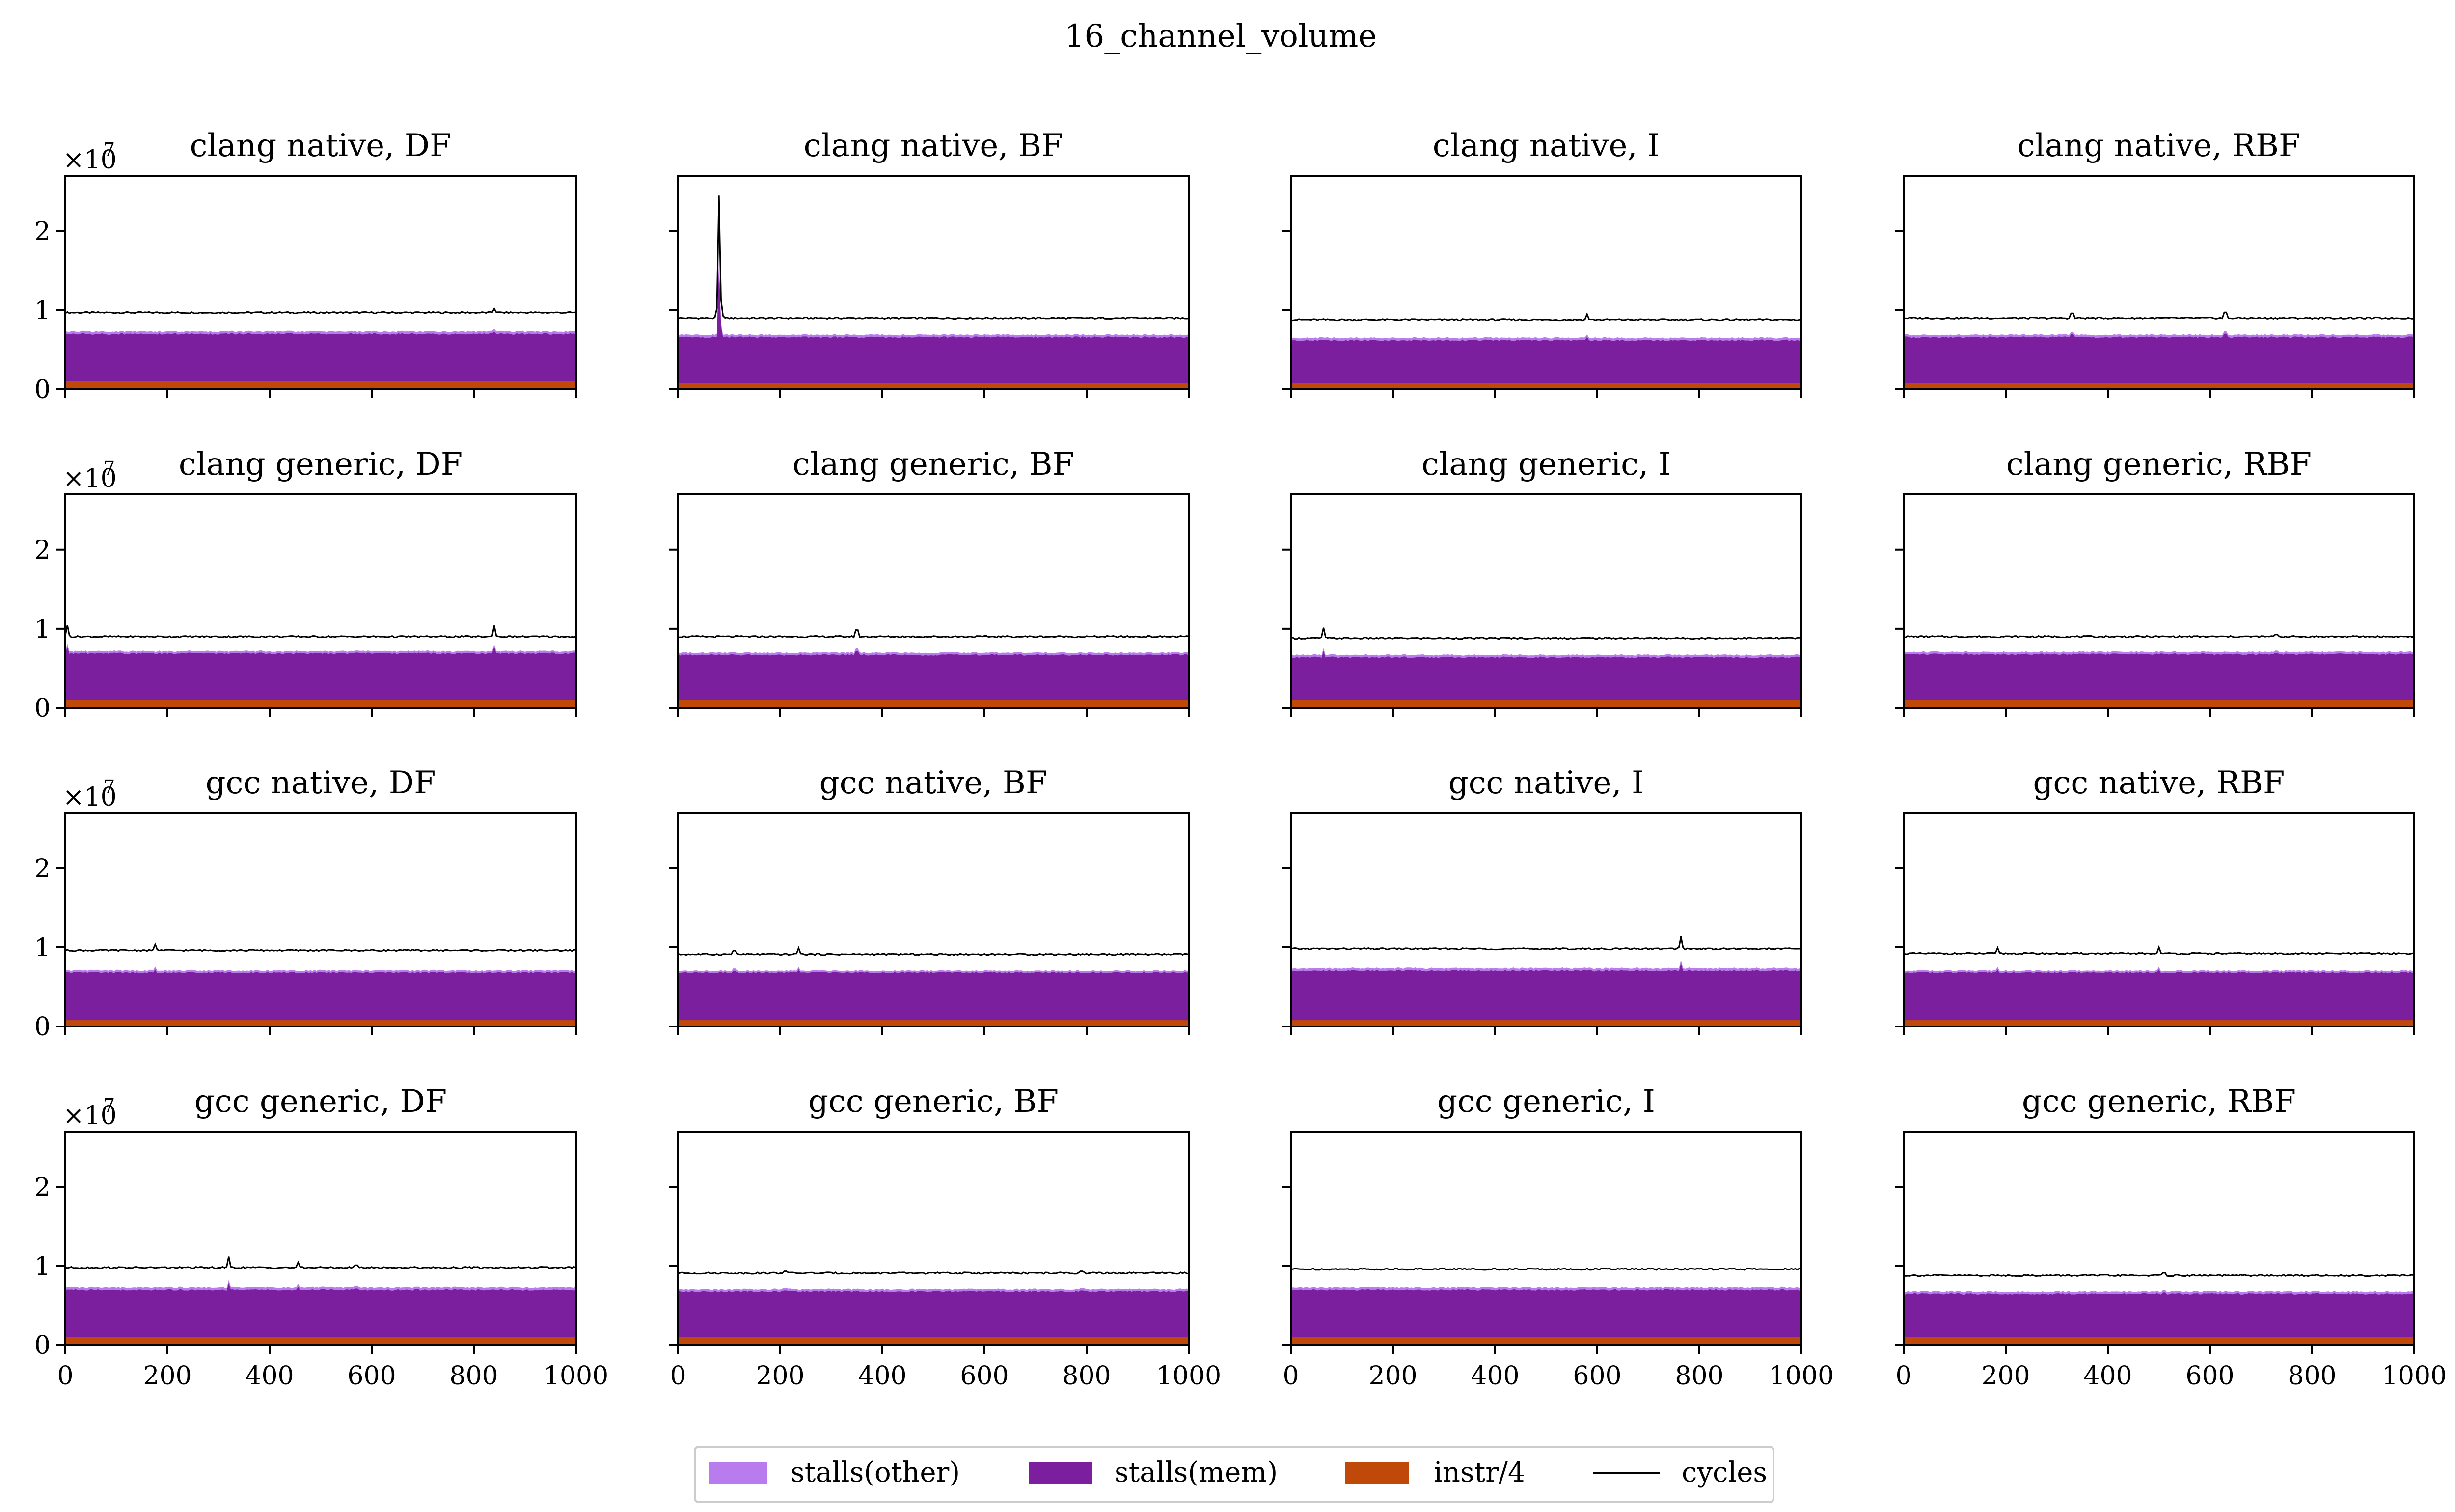 The image size is (2455, 1512). Describe the element at coordinates (738, 1473) in the screenshot. I see `legend-swatch-stalls-other` at that location.